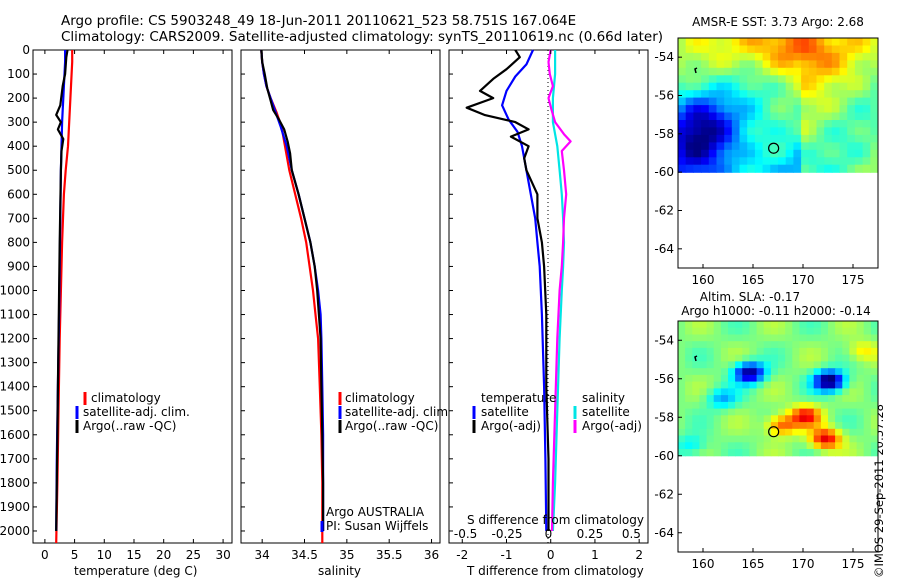 This screenshot has width=900, height=580. Describe the element at coordinates (696, 358) in the screenshot. I see `land-mark` at that location.